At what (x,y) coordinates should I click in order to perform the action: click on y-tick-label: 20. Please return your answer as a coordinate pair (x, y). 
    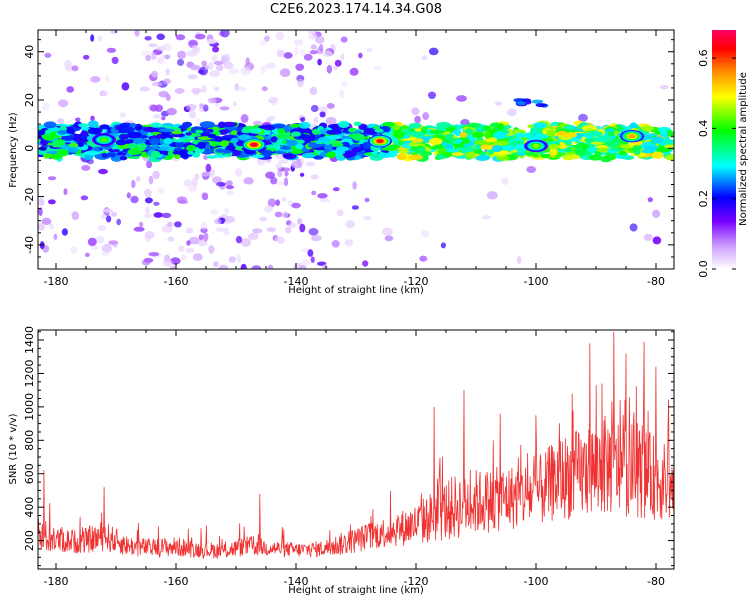
    Looking at the image, I should click on (29, 100).